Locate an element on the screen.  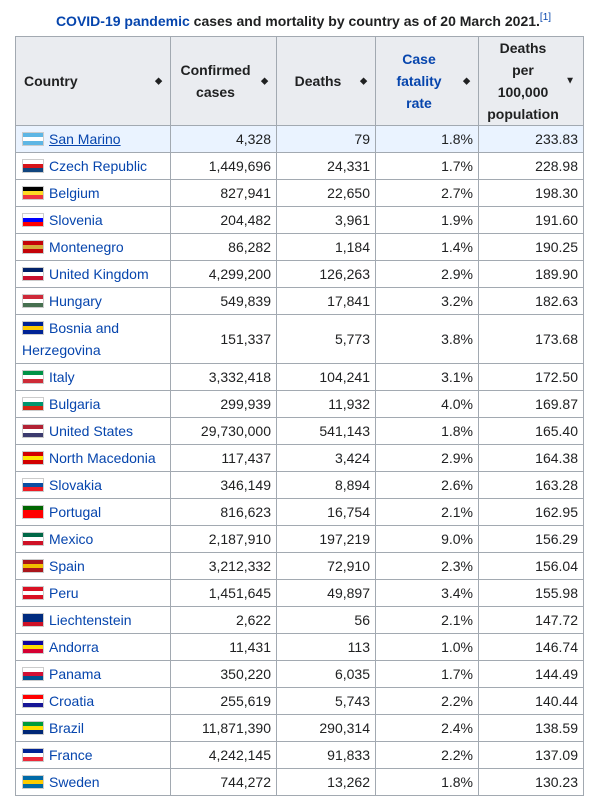
country-link: Bulgaria is located at coordinates (75, 404).